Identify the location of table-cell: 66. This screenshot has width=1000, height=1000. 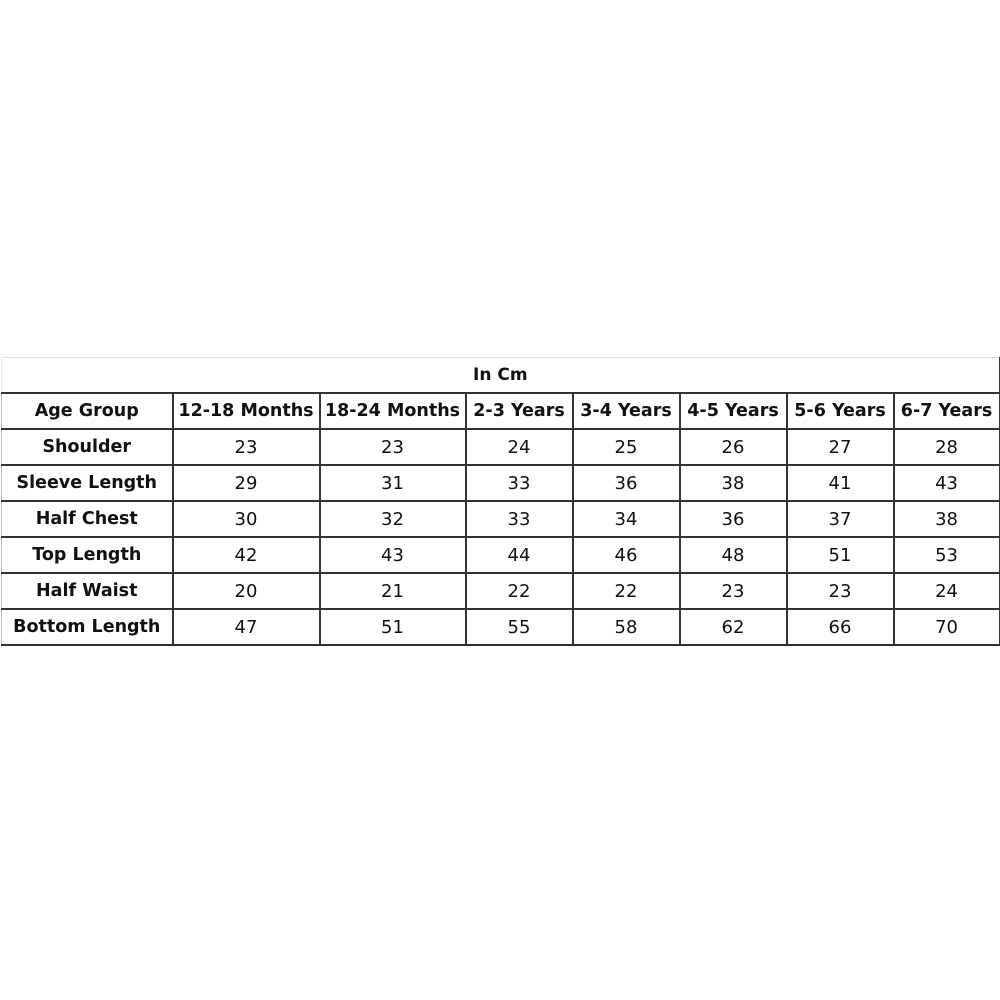
(840, 627).